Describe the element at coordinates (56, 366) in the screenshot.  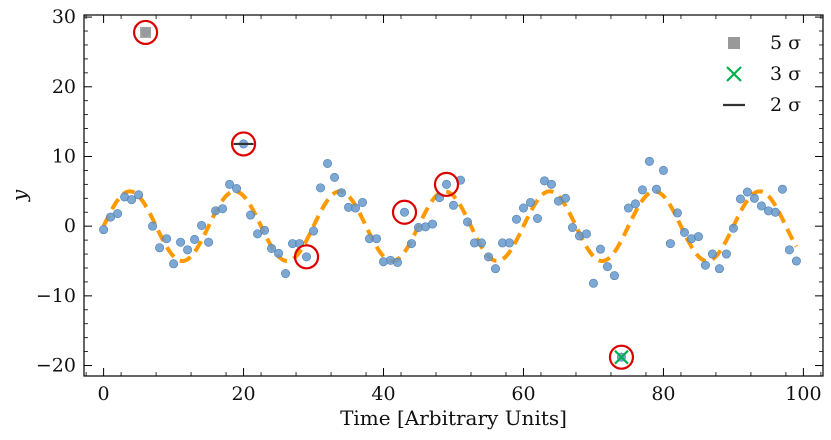
I see `y-tick-label: −20` at that location.